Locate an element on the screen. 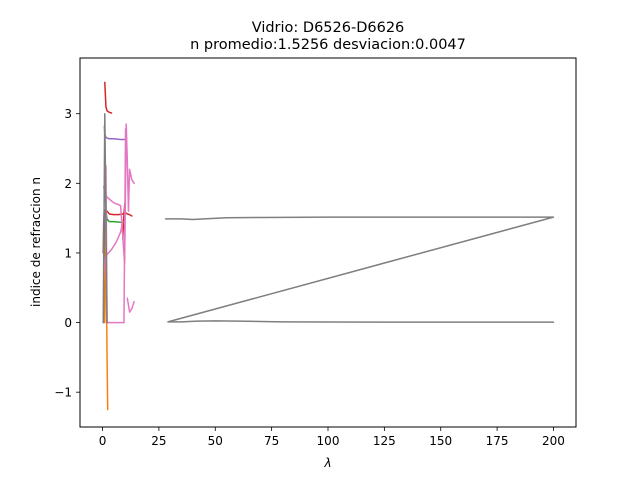 This screenshot has width=640, height=480. x-axis-label: λ is located at coordinates (327, 463).